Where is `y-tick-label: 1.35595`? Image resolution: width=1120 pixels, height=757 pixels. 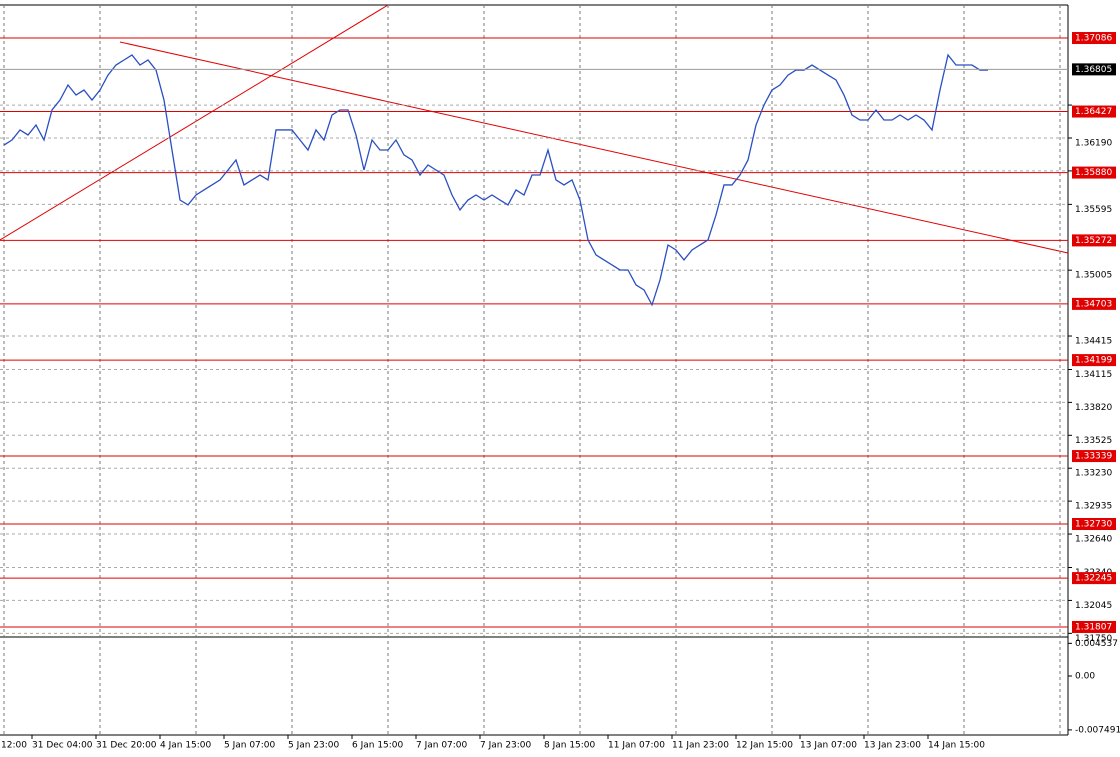 y-tick-label: 1.35595 is located at coordinates (1093, 210).